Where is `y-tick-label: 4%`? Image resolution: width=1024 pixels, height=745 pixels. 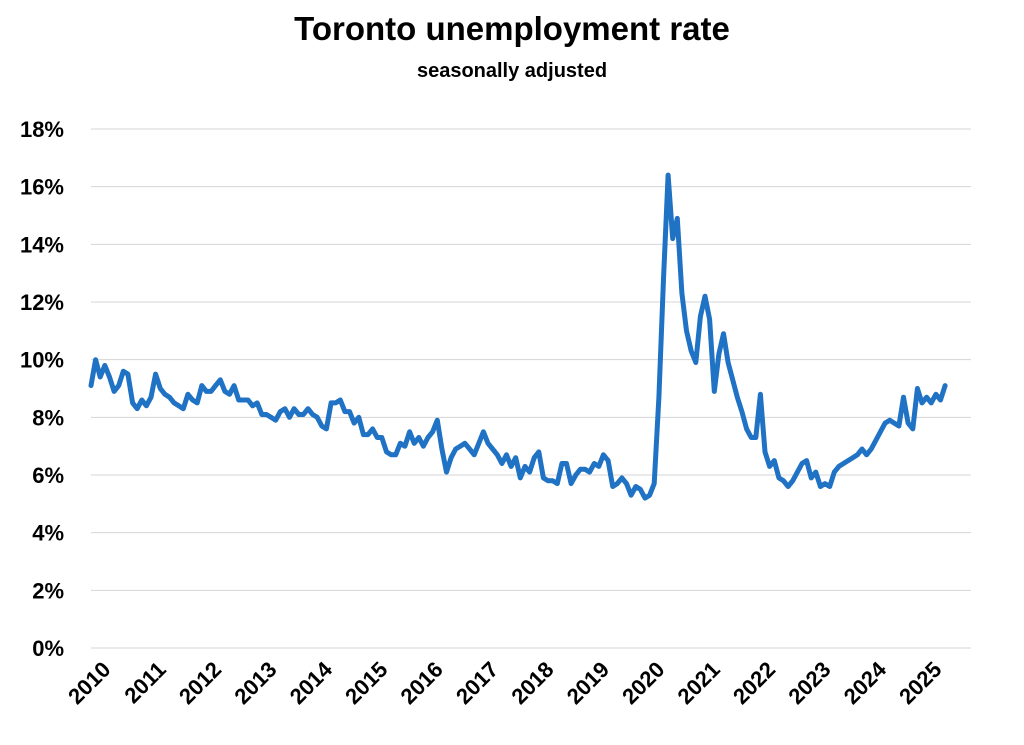
y-tick-label: 4% is located at coordinates (48, 533).